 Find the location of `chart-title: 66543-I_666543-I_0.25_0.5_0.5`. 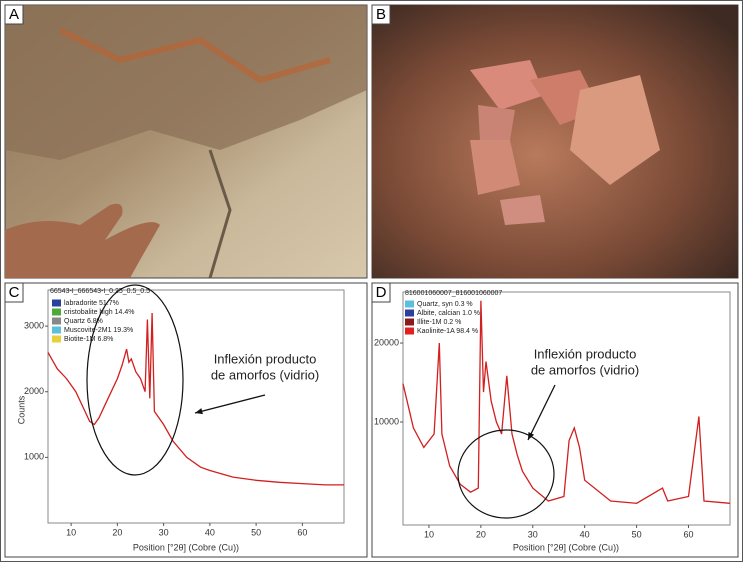

chart-title: 66543-I_666543-I_0.25_0.5_0.5 is located at coordinates (100, 291).